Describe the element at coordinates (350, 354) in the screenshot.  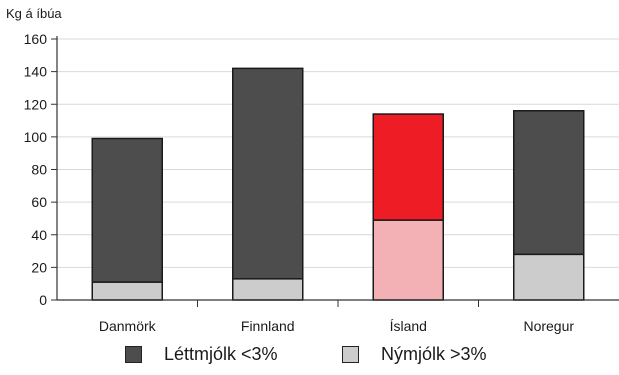
I see `legend-swatch-nymjolk` at that location.